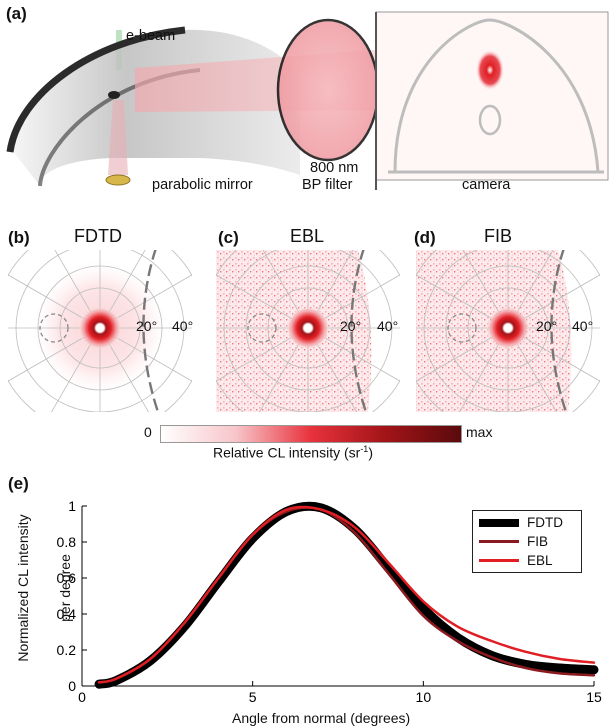  Describe the element at coordinates (16, 13) in the screenshot. I see `panel-a-label: (a)` at that location.